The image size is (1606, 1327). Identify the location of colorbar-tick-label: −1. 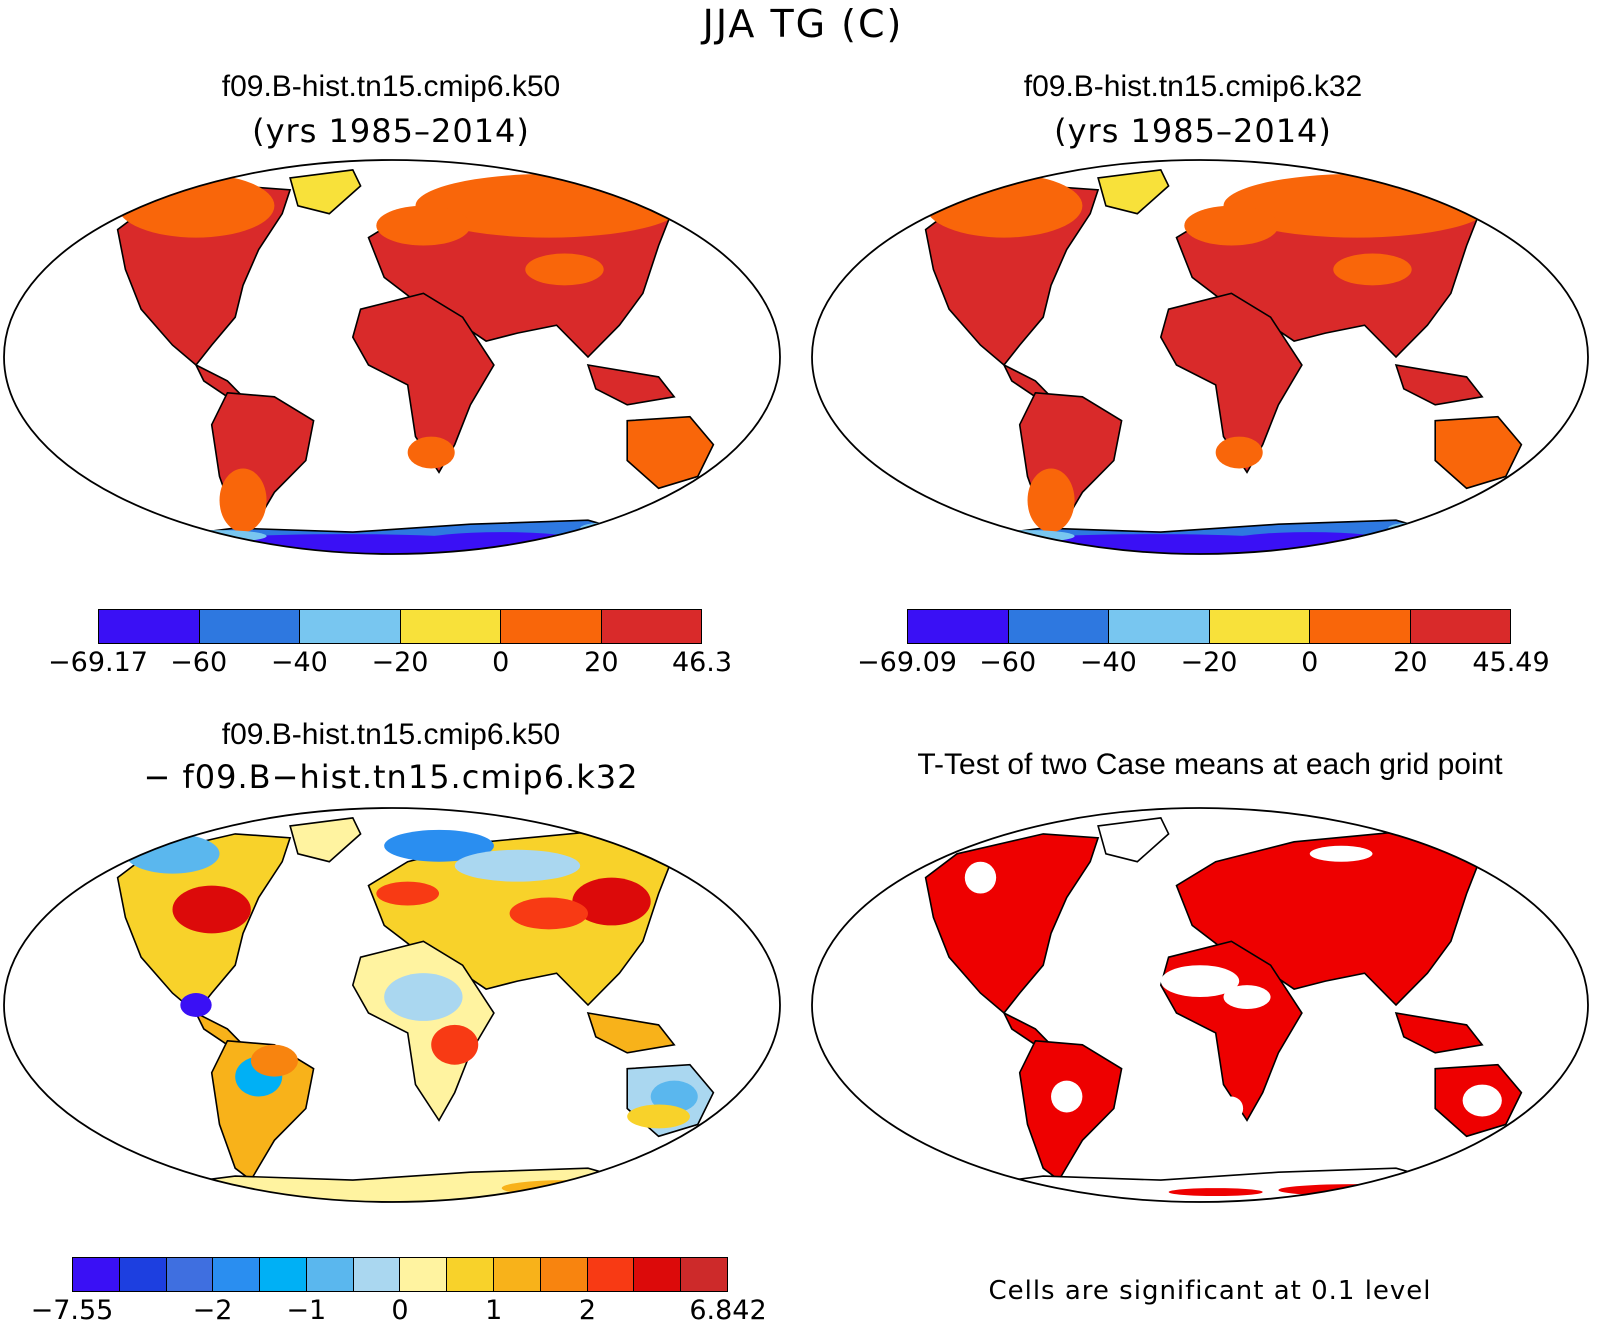
(306, 1310).